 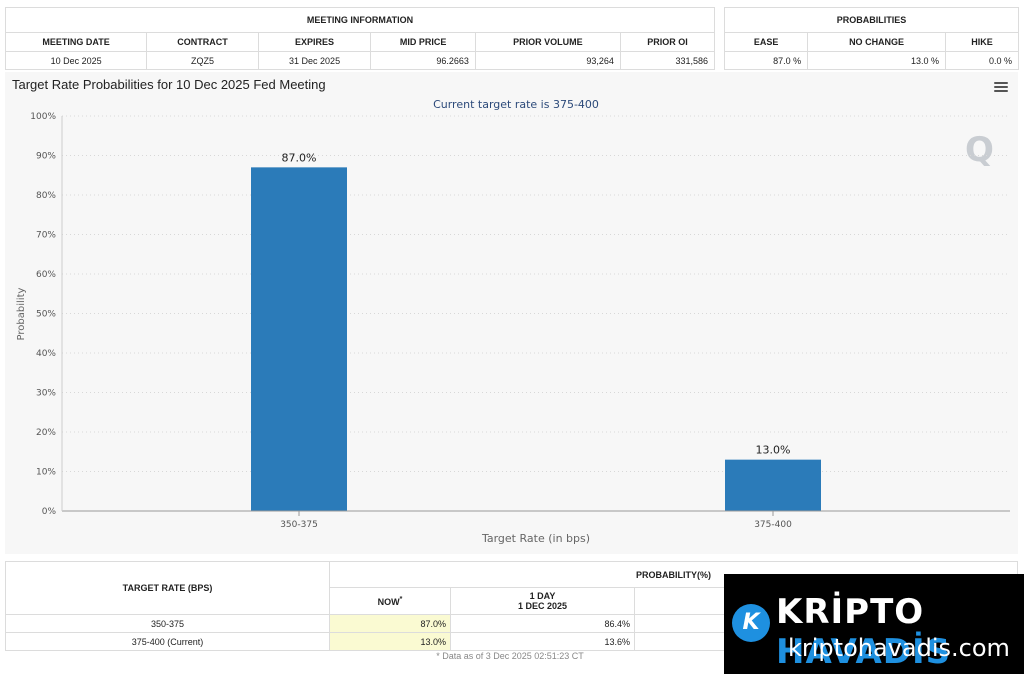 I want to click on y-tick-label: 10%, so click(x=46, y=473).